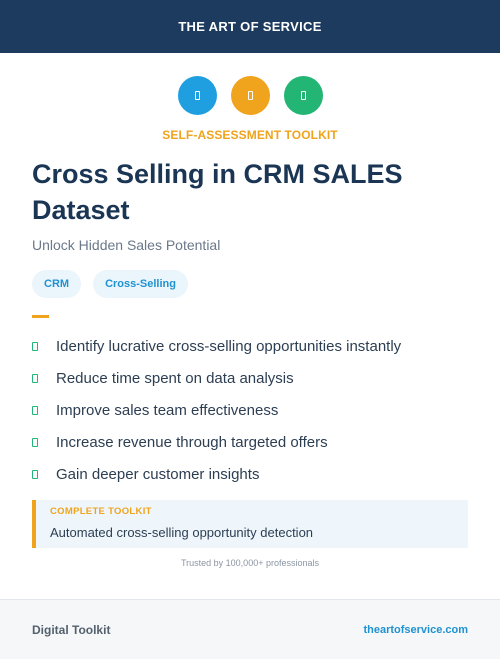 The height and width of the screenshot is (659, 500). I want to click on footer-label: Digital Toolkit, so click(71, 629).